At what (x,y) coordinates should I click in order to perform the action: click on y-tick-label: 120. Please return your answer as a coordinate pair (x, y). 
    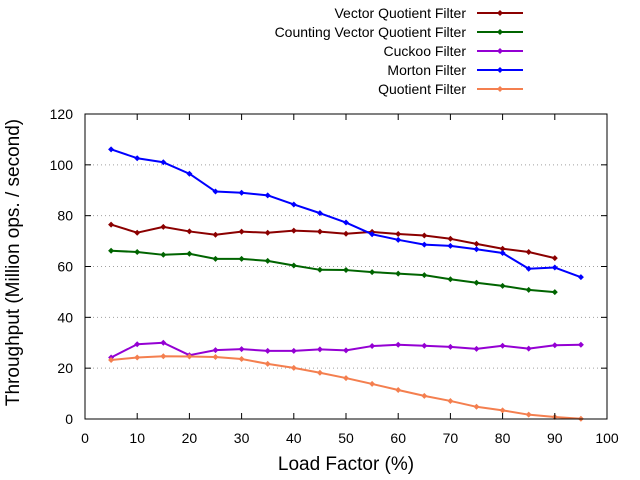
    Looking at the image, I should click on (62, 114).